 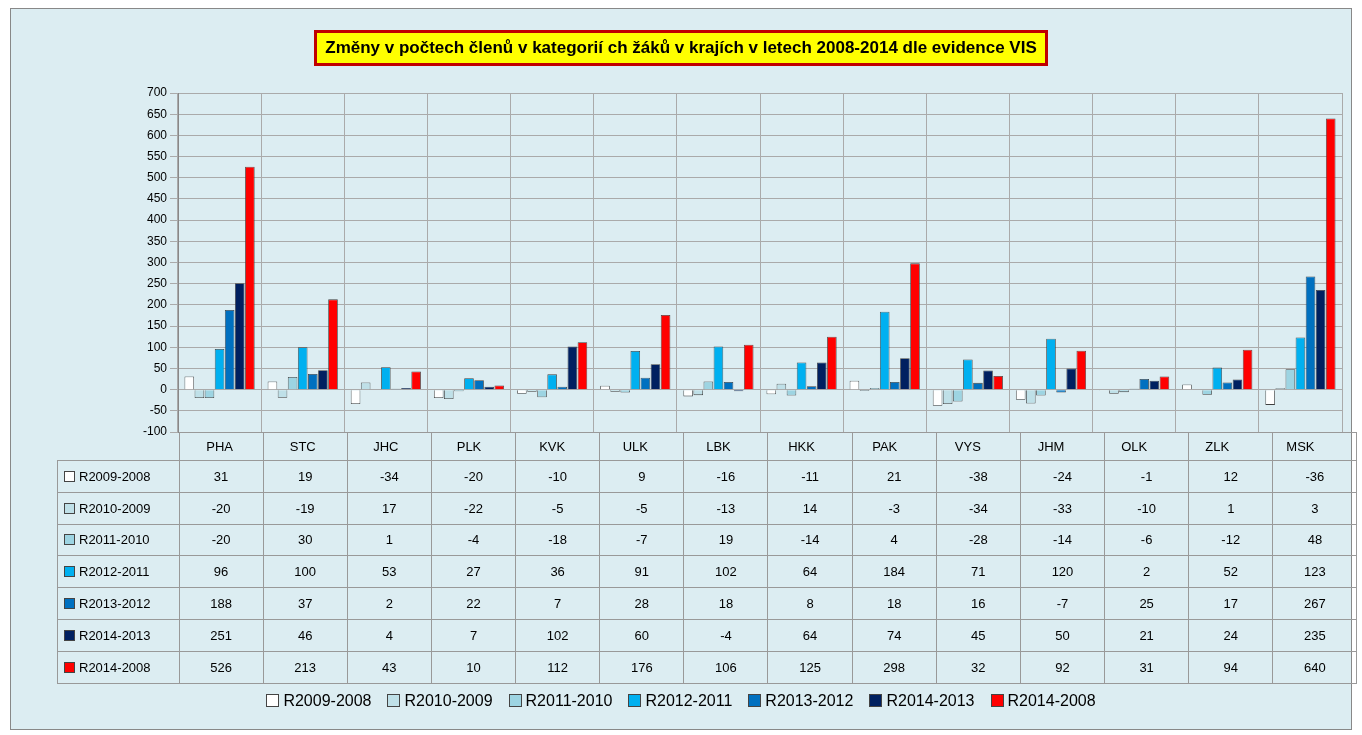 What do you see at coordinates (157, 261) in the screenshot?
I see `y-tick-label: 300` at bounding box center [157, 261].